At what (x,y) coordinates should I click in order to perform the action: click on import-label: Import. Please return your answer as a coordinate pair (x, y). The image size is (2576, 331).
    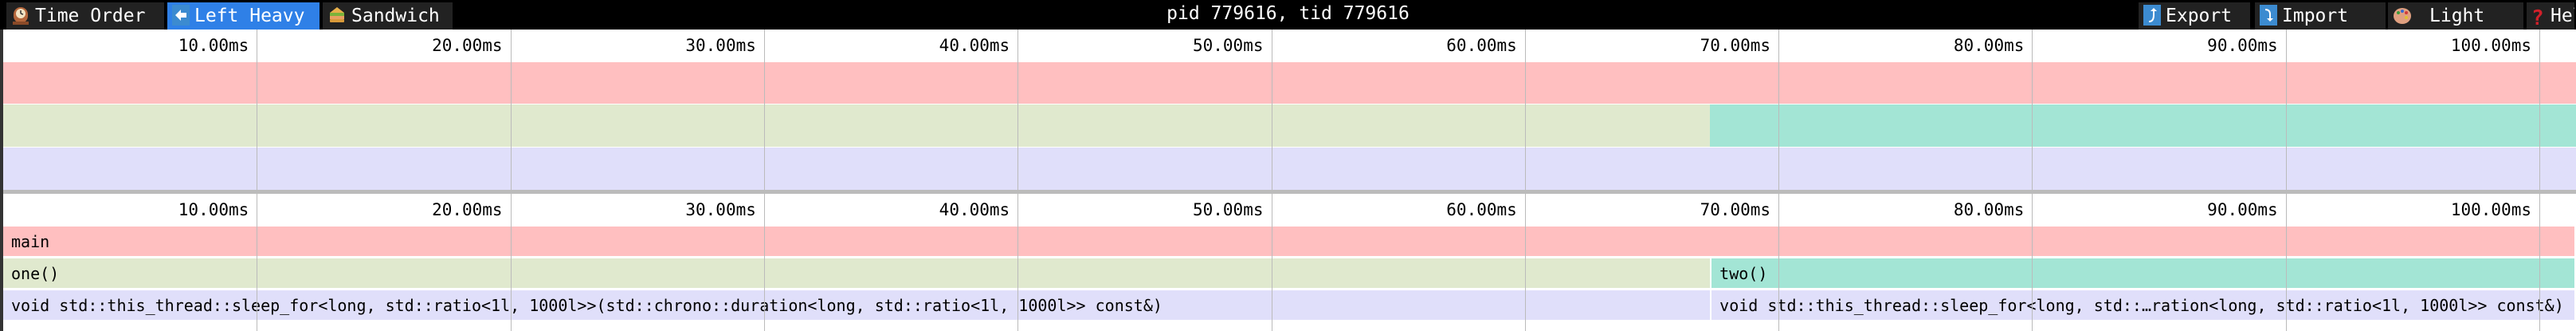
    Looking at the image, I should click on (2315, 16).